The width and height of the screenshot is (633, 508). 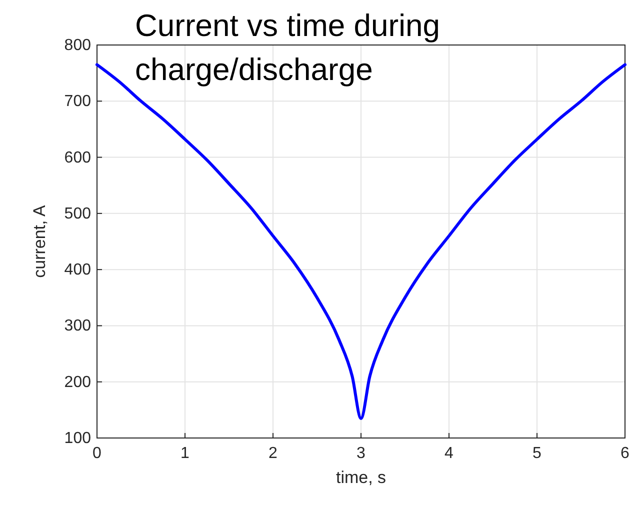 What do you see at coordinates (78, 270) in the screenshot?
I see `y-tick-label: 400` at bounding box center [78, 270].